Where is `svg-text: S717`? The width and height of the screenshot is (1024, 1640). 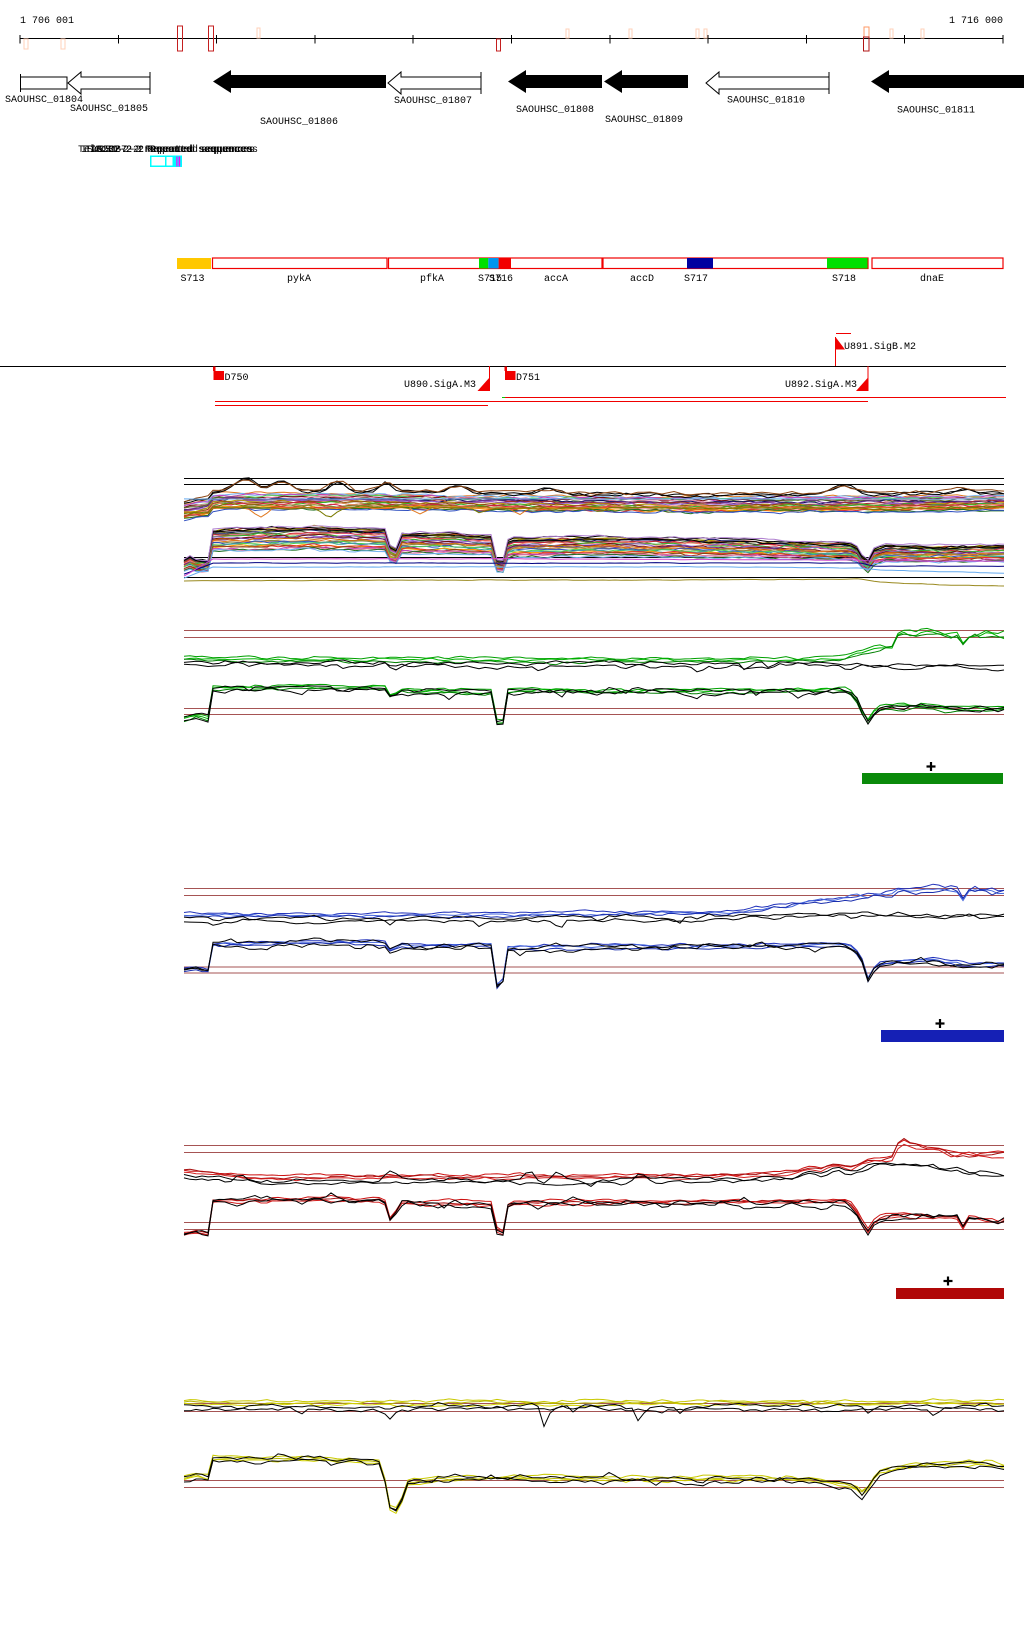
svg-text: S717 is located at coordinates (696, 279).